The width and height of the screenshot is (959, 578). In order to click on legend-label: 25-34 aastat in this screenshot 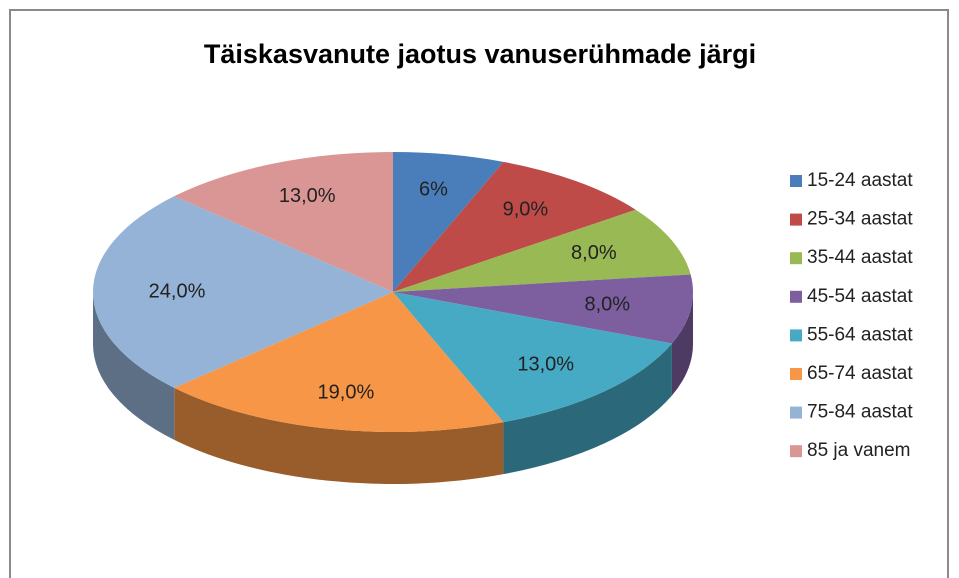, I will do `click(860, 219)`.